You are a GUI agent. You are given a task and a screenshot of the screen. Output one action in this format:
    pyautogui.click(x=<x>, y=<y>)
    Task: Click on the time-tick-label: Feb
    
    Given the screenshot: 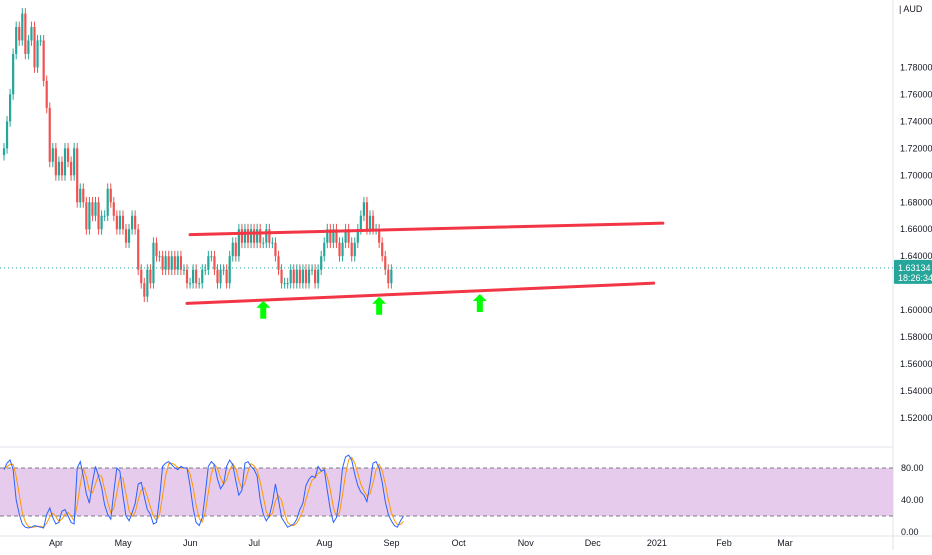 What is the action you would take?
    pyautogui.click(x=724, y=543)
    